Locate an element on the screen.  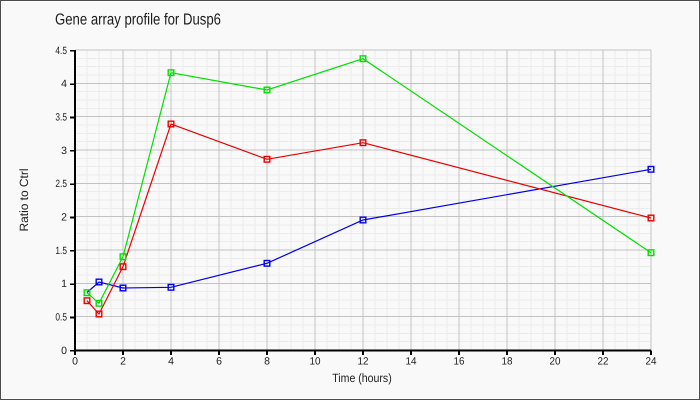
svg-text: 3 is located at coordinates (64, 151).